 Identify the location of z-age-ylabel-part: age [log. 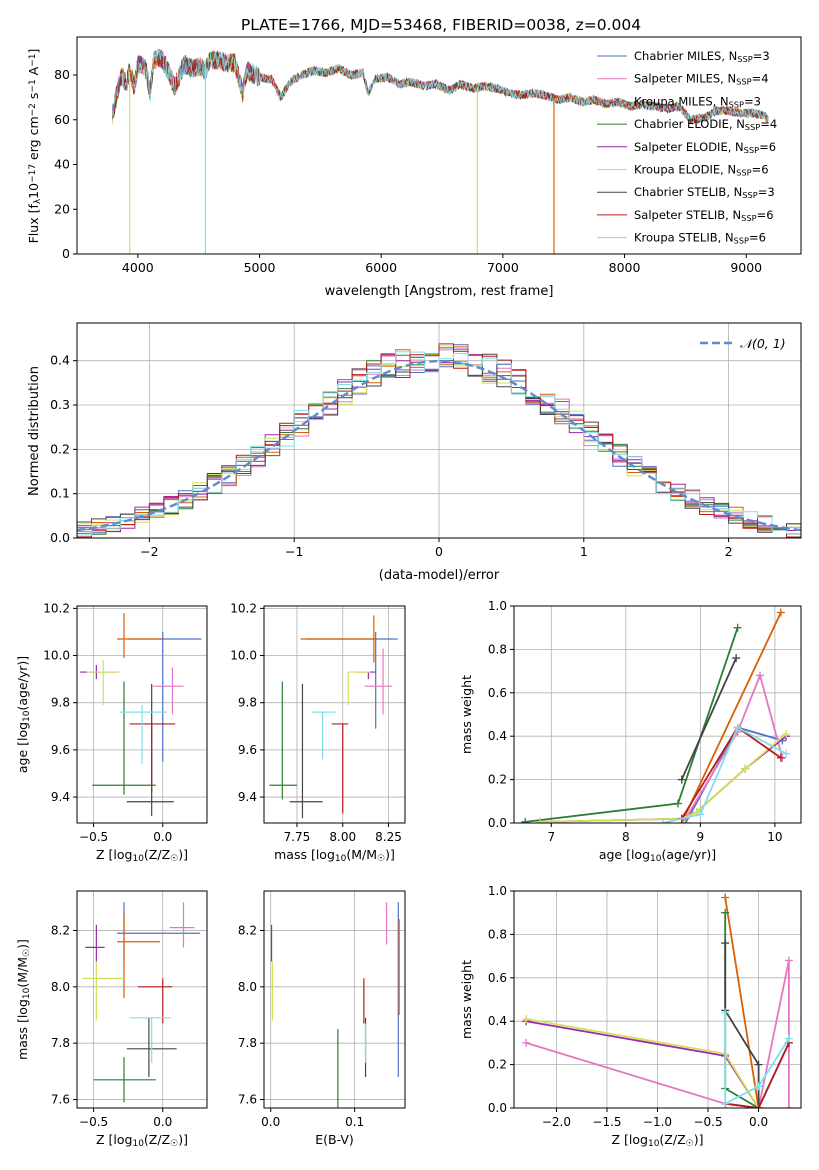
(22, 747).